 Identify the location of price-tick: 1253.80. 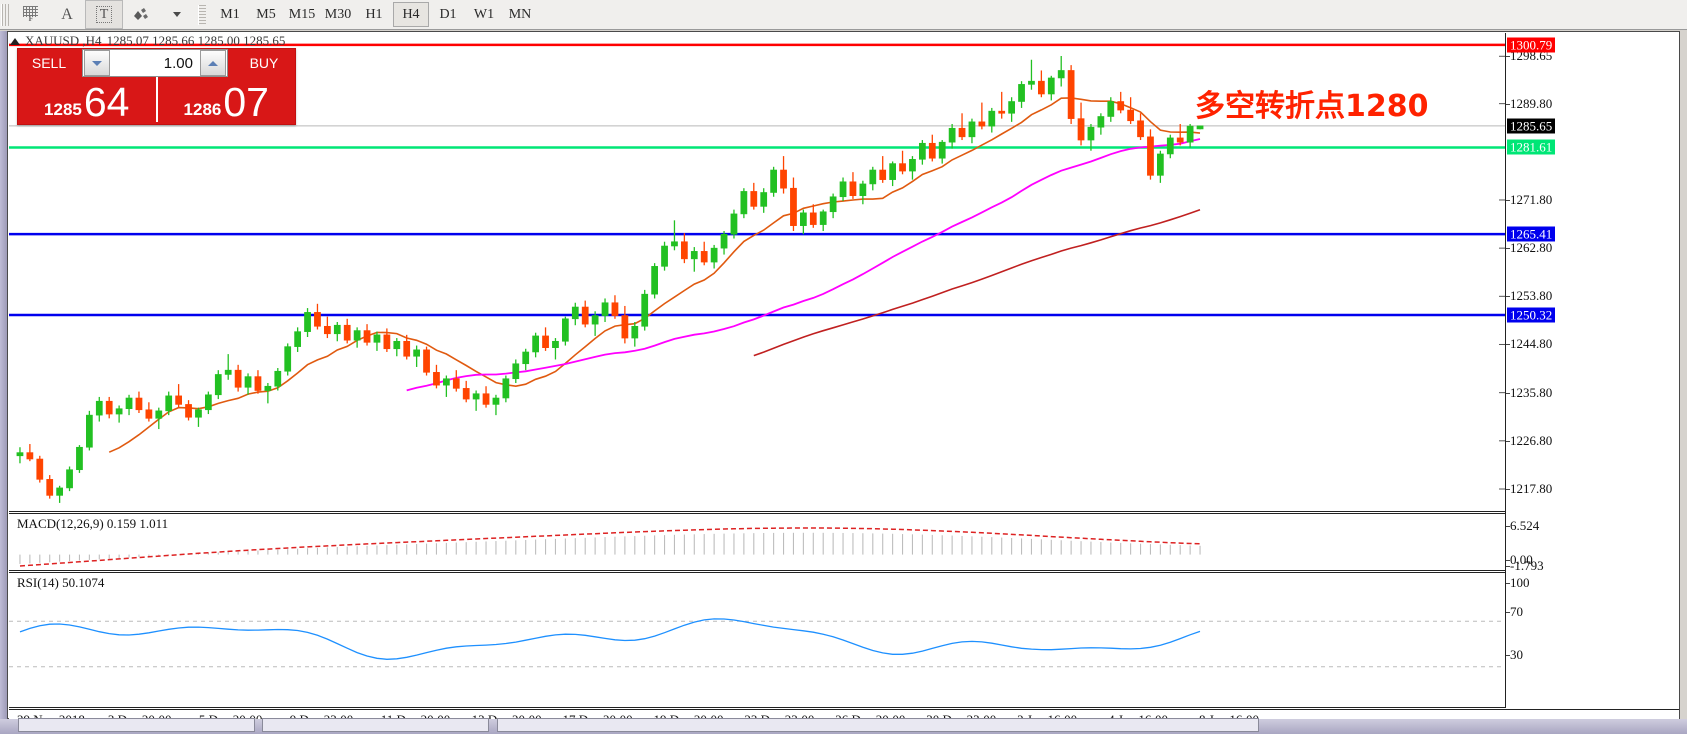
(1529, 296).